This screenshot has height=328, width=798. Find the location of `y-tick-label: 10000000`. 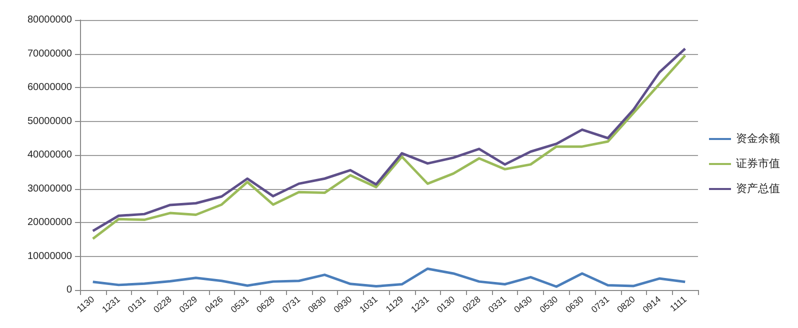

y-tick-label: 10000000 is located at coordinates (50, 256).